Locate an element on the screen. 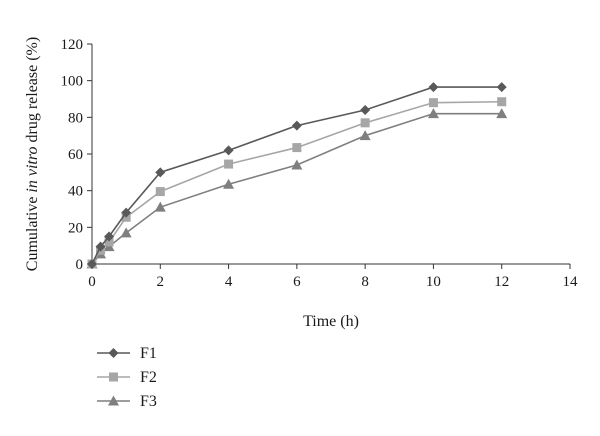 The image size is (600, 436). y-tick-label: 80 is located at coordinates (75, 118).